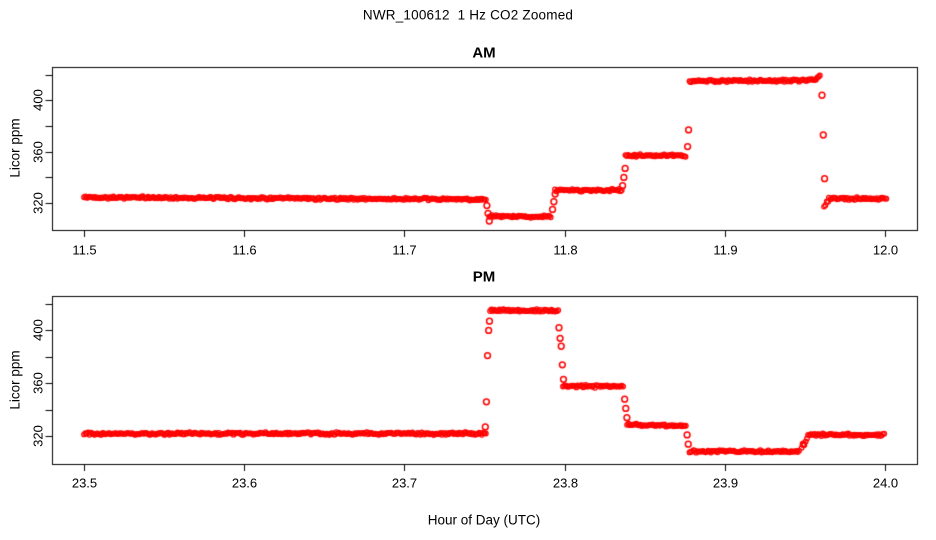 The image size is (936, 540). What do you see at coordinates (565, 483) in the screenshot?
I see `x-tick-label: 23.8` at bounding box center [565, 483].